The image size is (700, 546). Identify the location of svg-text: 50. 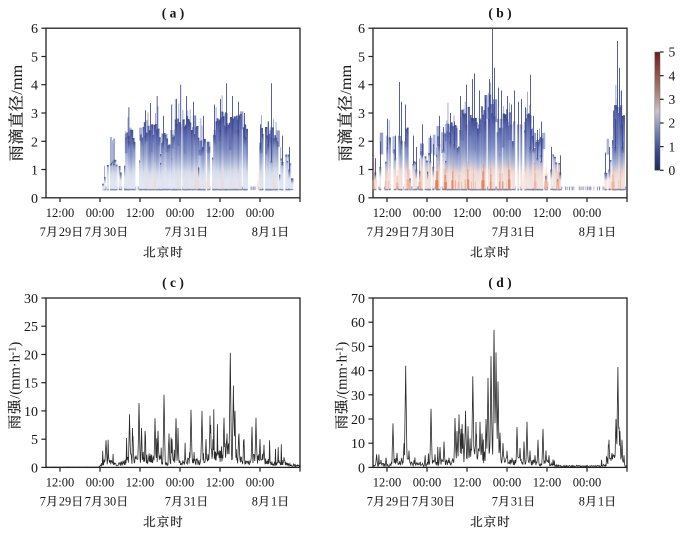
(358, 347).